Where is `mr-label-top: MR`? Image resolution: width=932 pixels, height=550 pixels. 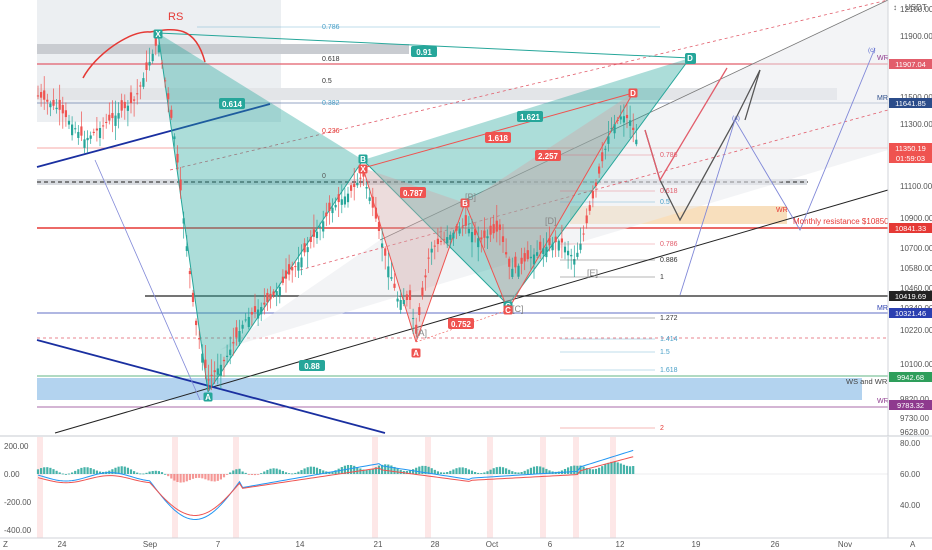 mr-label-top: MR is located at coordinates (882, 98).